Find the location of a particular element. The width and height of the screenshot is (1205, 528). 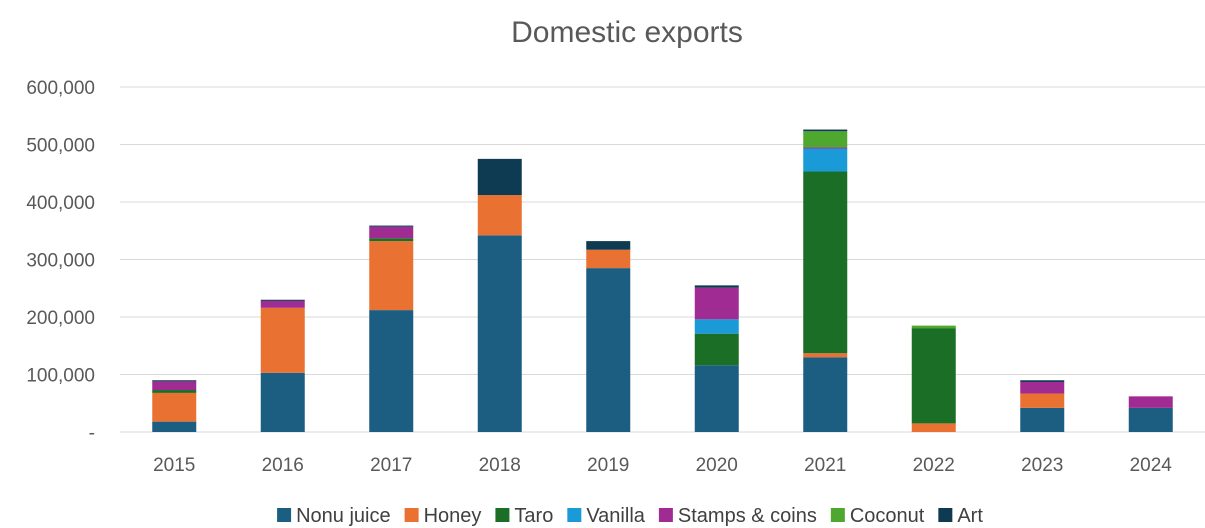

legend-label: Nonu juice is located at coordinates (343, 516).